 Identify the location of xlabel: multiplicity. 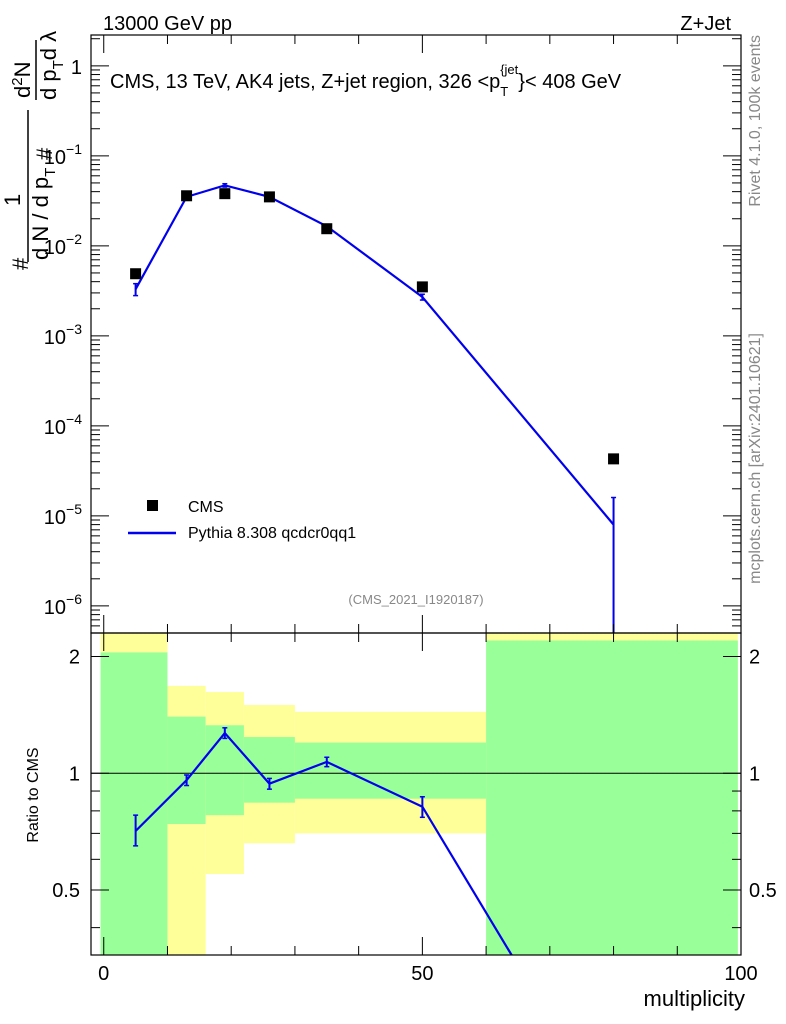
(694, 998).